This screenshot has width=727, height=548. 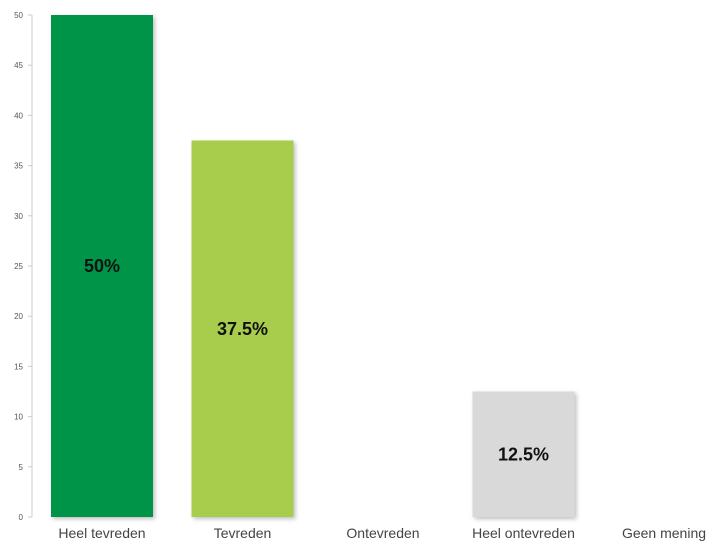 I want to click on y-tick-label: 5, so click(x=21, y=467).